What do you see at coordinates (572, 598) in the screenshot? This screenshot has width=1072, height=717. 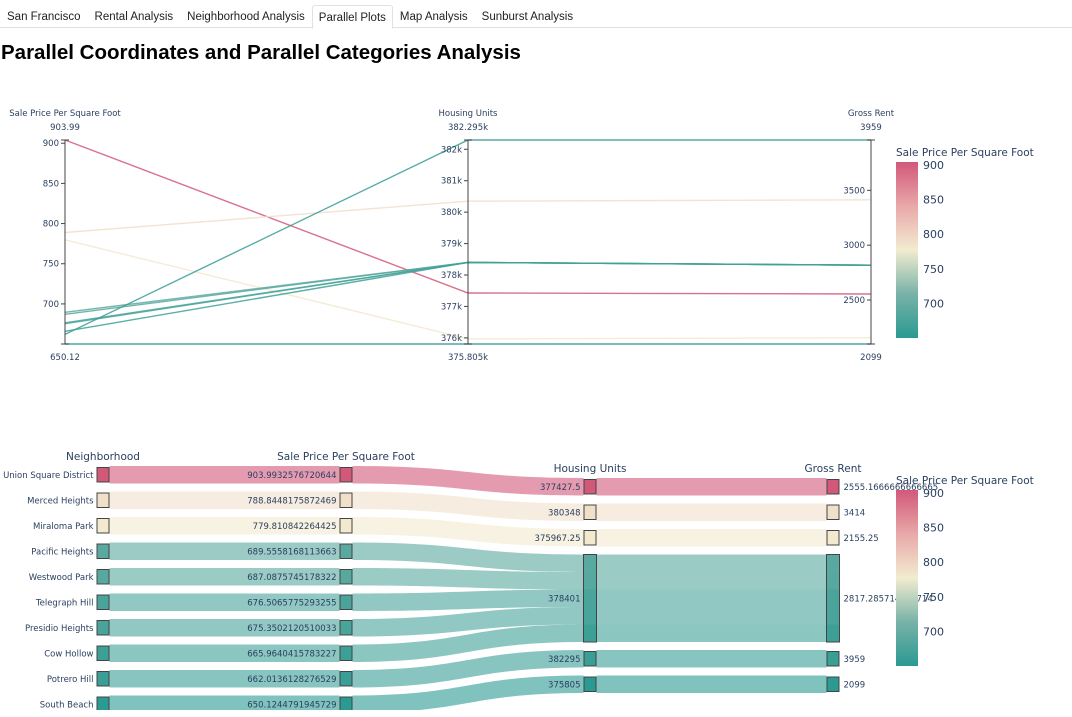 I see `category-group: 378401` at bounding box center [572, 598].